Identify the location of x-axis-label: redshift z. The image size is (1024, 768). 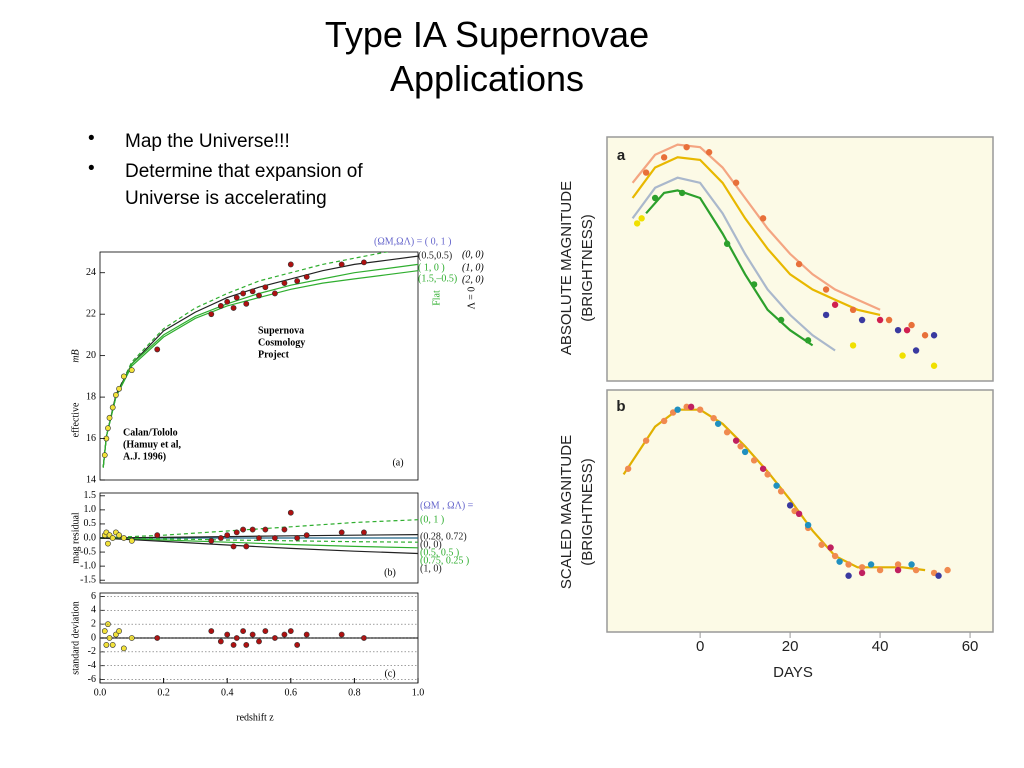
(255, 717).